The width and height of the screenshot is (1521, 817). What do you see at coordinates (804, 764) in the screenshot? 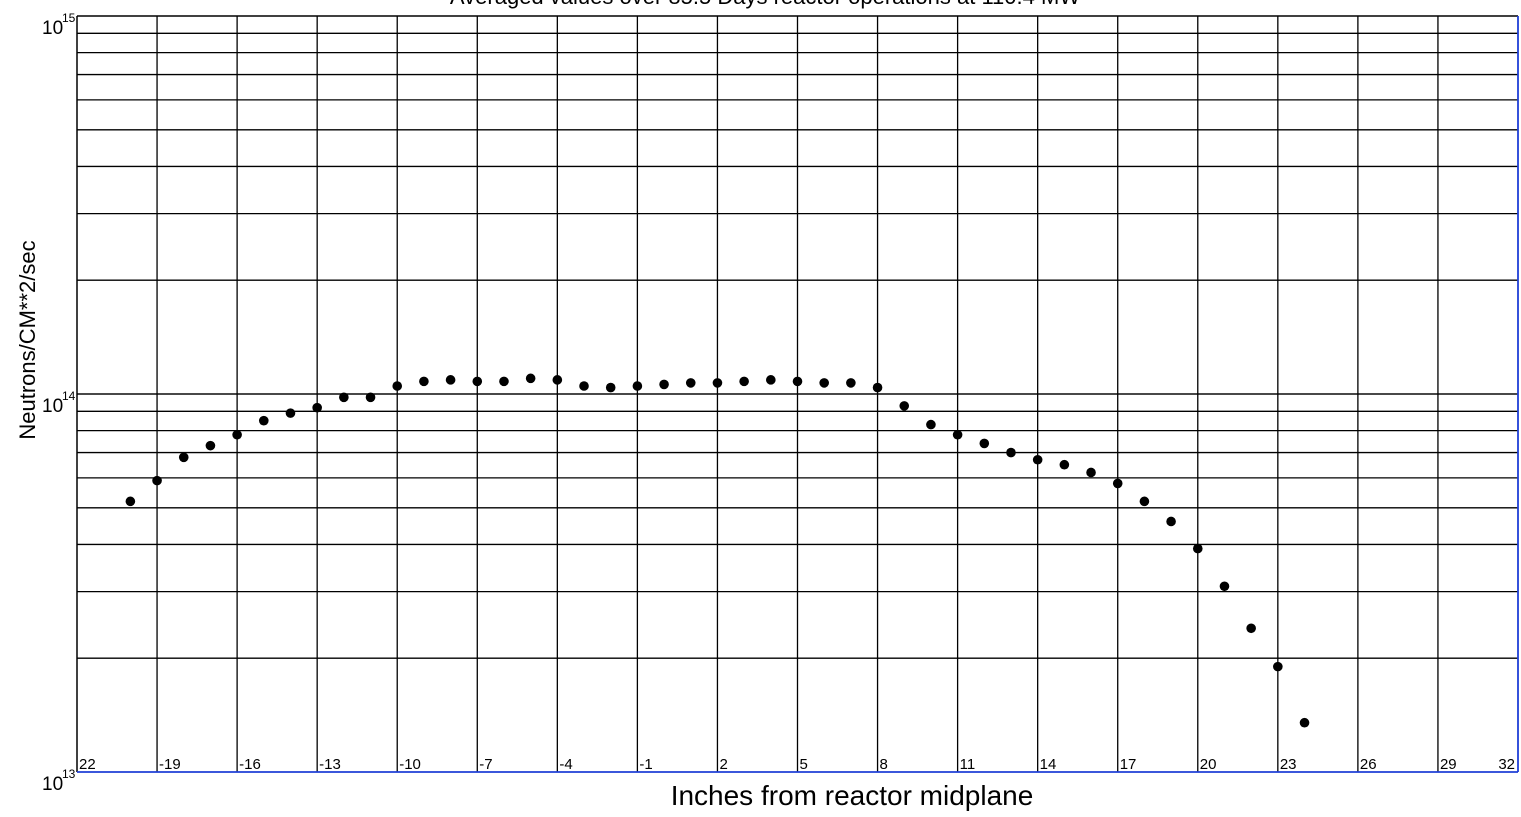
I see `x-tick-label: 5` at bounding box center [804, 764].